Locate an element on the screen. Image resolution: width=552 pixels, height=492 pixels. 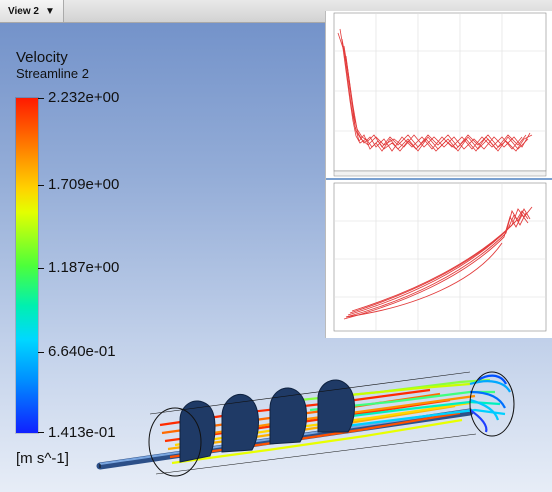
view-selector-tab: View 2 ▼ is located at coordinates (32, 11).